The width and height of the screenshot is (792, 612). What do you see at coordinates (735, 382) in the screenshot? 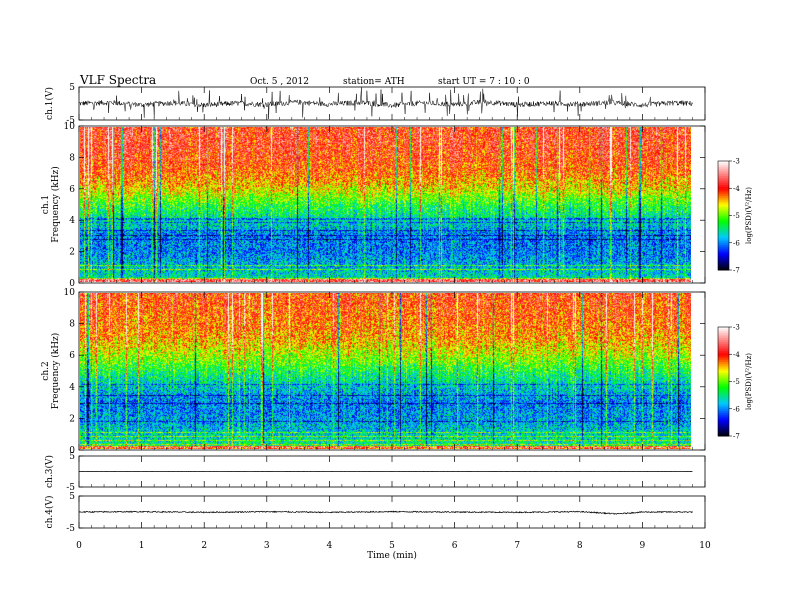
I see `ch2-spectrogram-colorbar: -3 -4 -5 -6 -7 log(PSD)(V²/Hz)` at bounding box center [735, 382].